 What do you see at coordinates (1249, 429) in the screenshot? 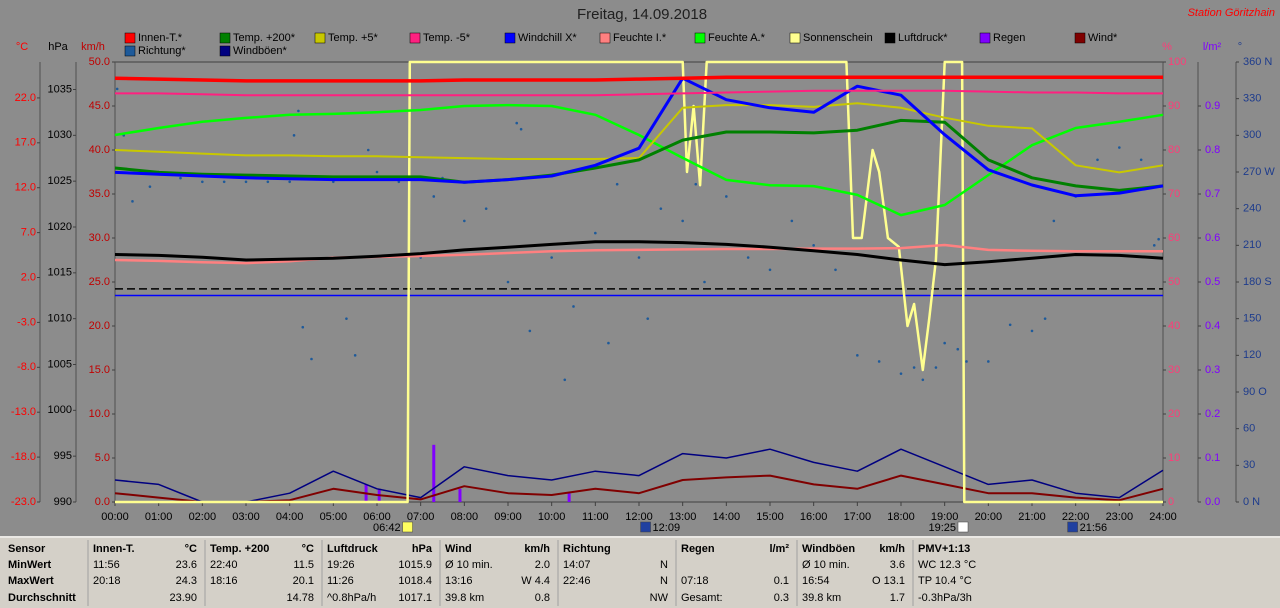
I see `y-tick-label: 60` at bounding box center [1249, 429].